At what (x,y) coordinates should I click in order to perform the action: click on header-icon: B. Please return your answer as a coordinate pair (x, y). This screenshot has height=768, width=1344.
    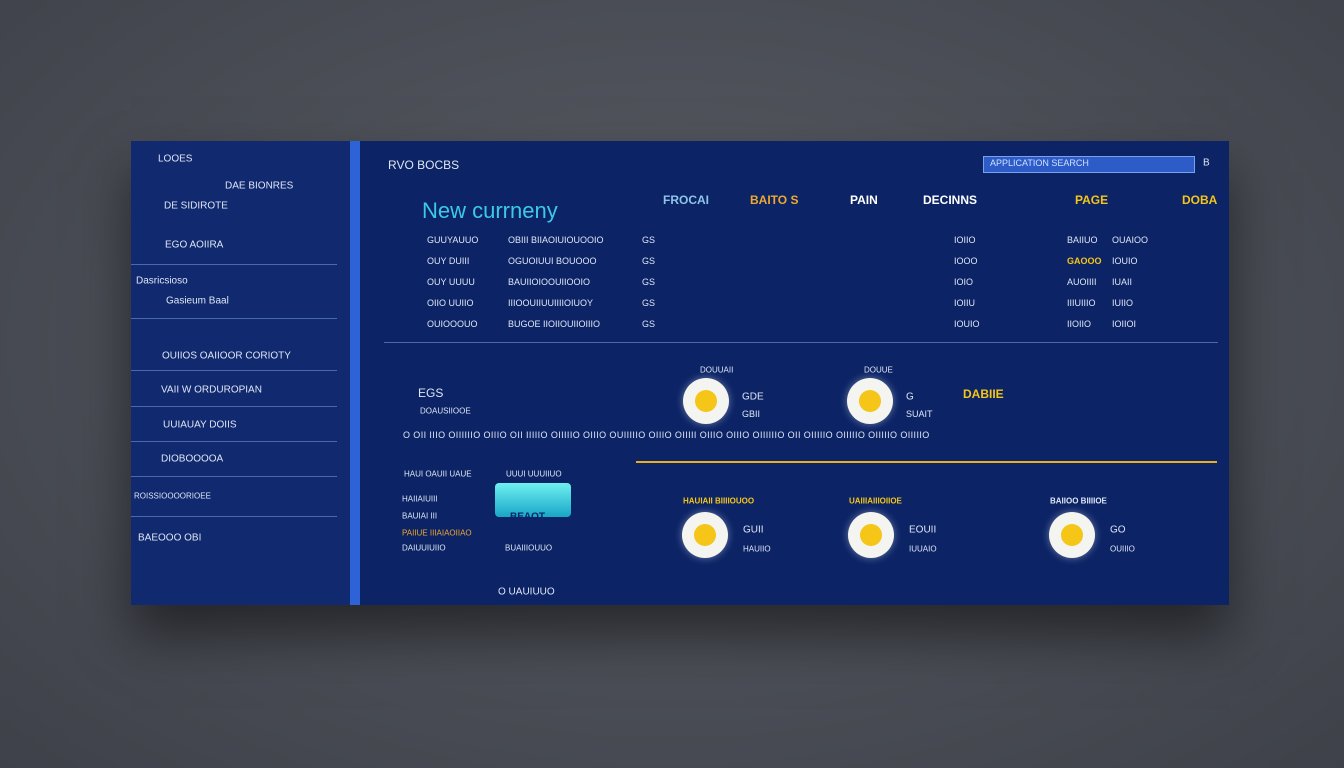
    Looking at the image, I should click on (1206, 163).